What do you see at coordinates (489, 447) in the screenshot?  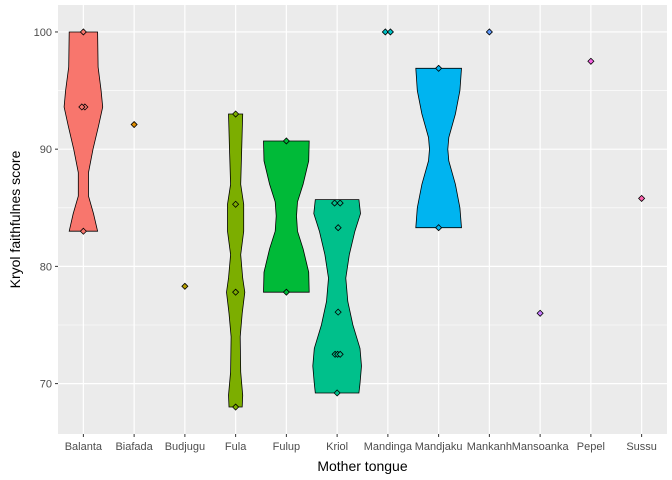 I see `x-tick-label-mankanh: Mankanh` at bounding box center [489, 447].